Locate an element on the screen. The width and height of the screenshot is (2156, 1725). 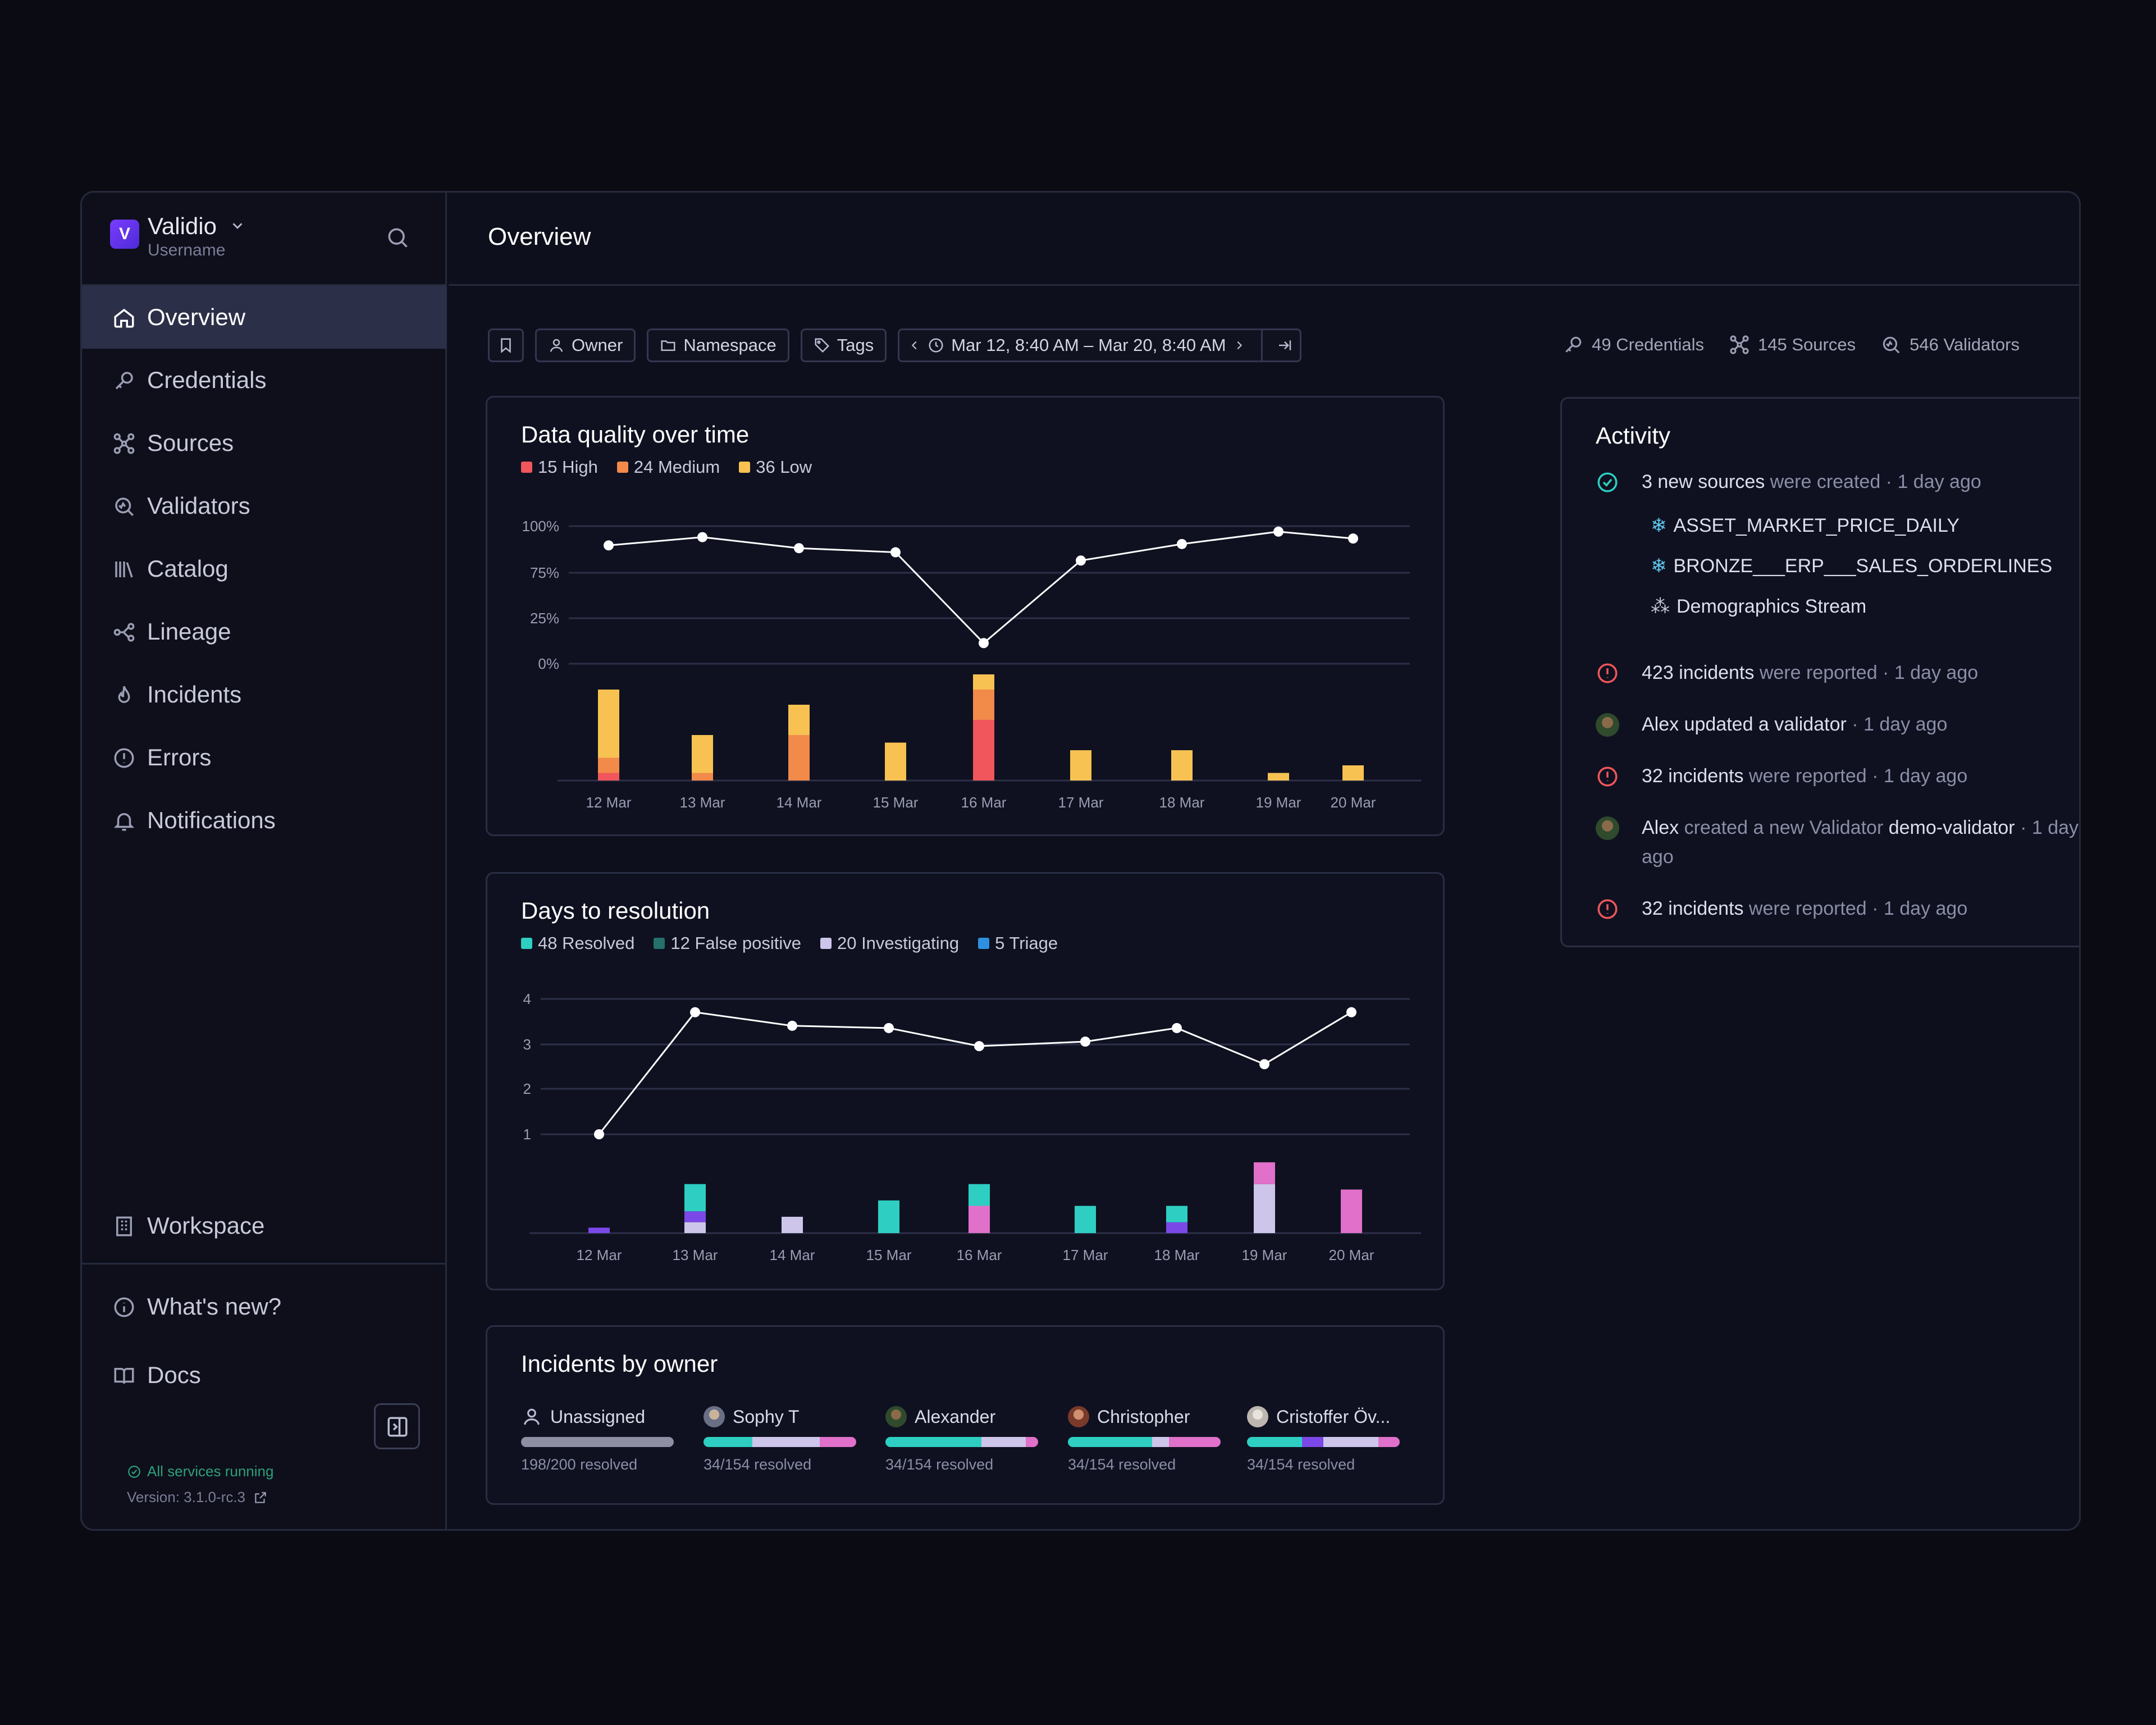
legend-swatch is located at coordinates (984, 944).